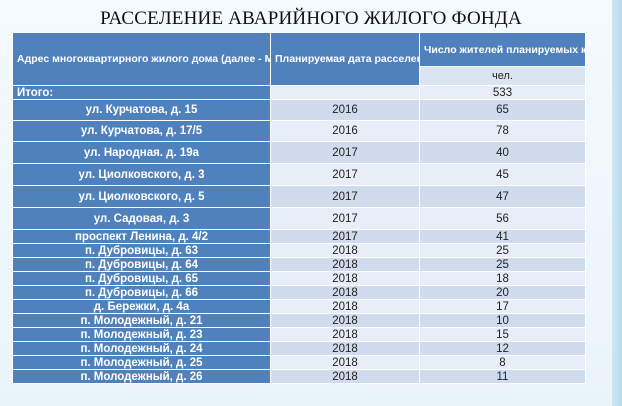 This screenshot has width=622, height=406. What do you see at coordinates (141, 278) in the screenshot?
I see `address-cell: п. Дубровицы, д. 65` at bounding box center [141, 278].